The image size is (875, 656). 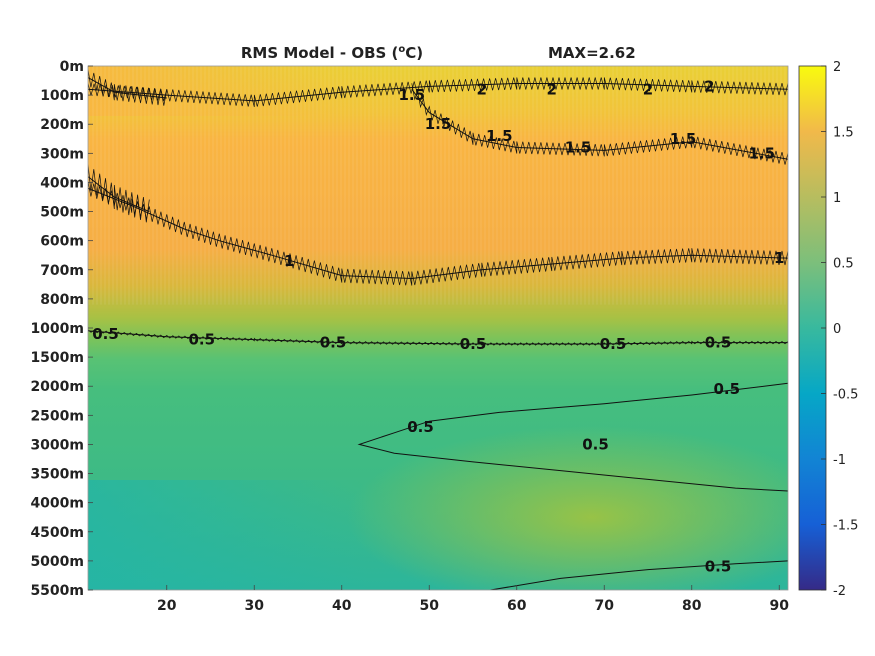 I want to click on y-tick-label: 200m, so click(x=62, y=125).